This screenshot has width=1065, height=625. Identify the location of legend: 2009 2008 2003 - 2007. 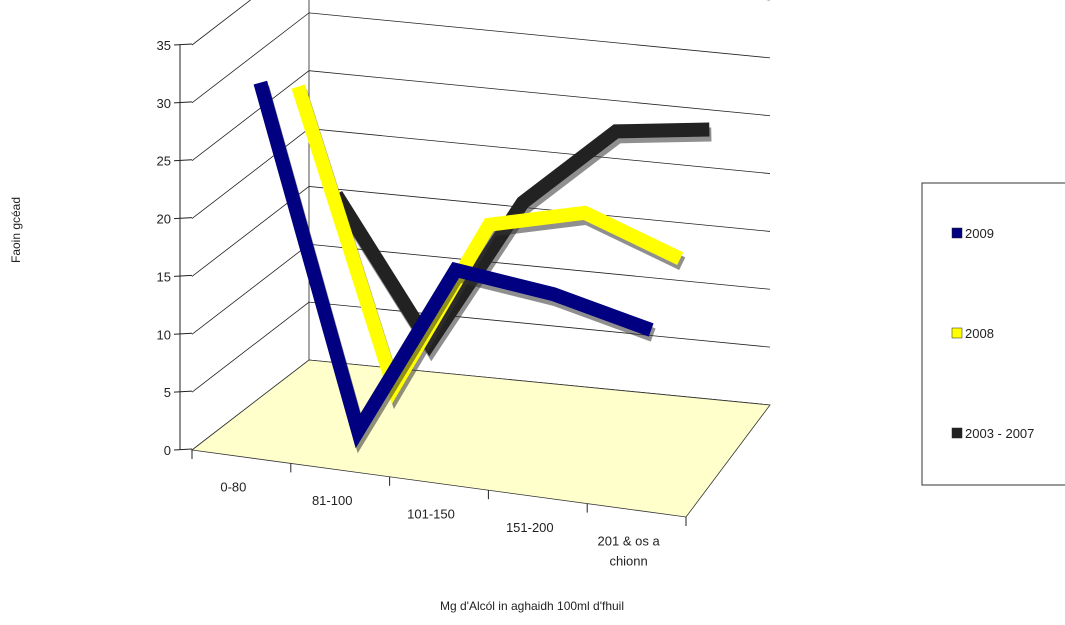
(993, 334).